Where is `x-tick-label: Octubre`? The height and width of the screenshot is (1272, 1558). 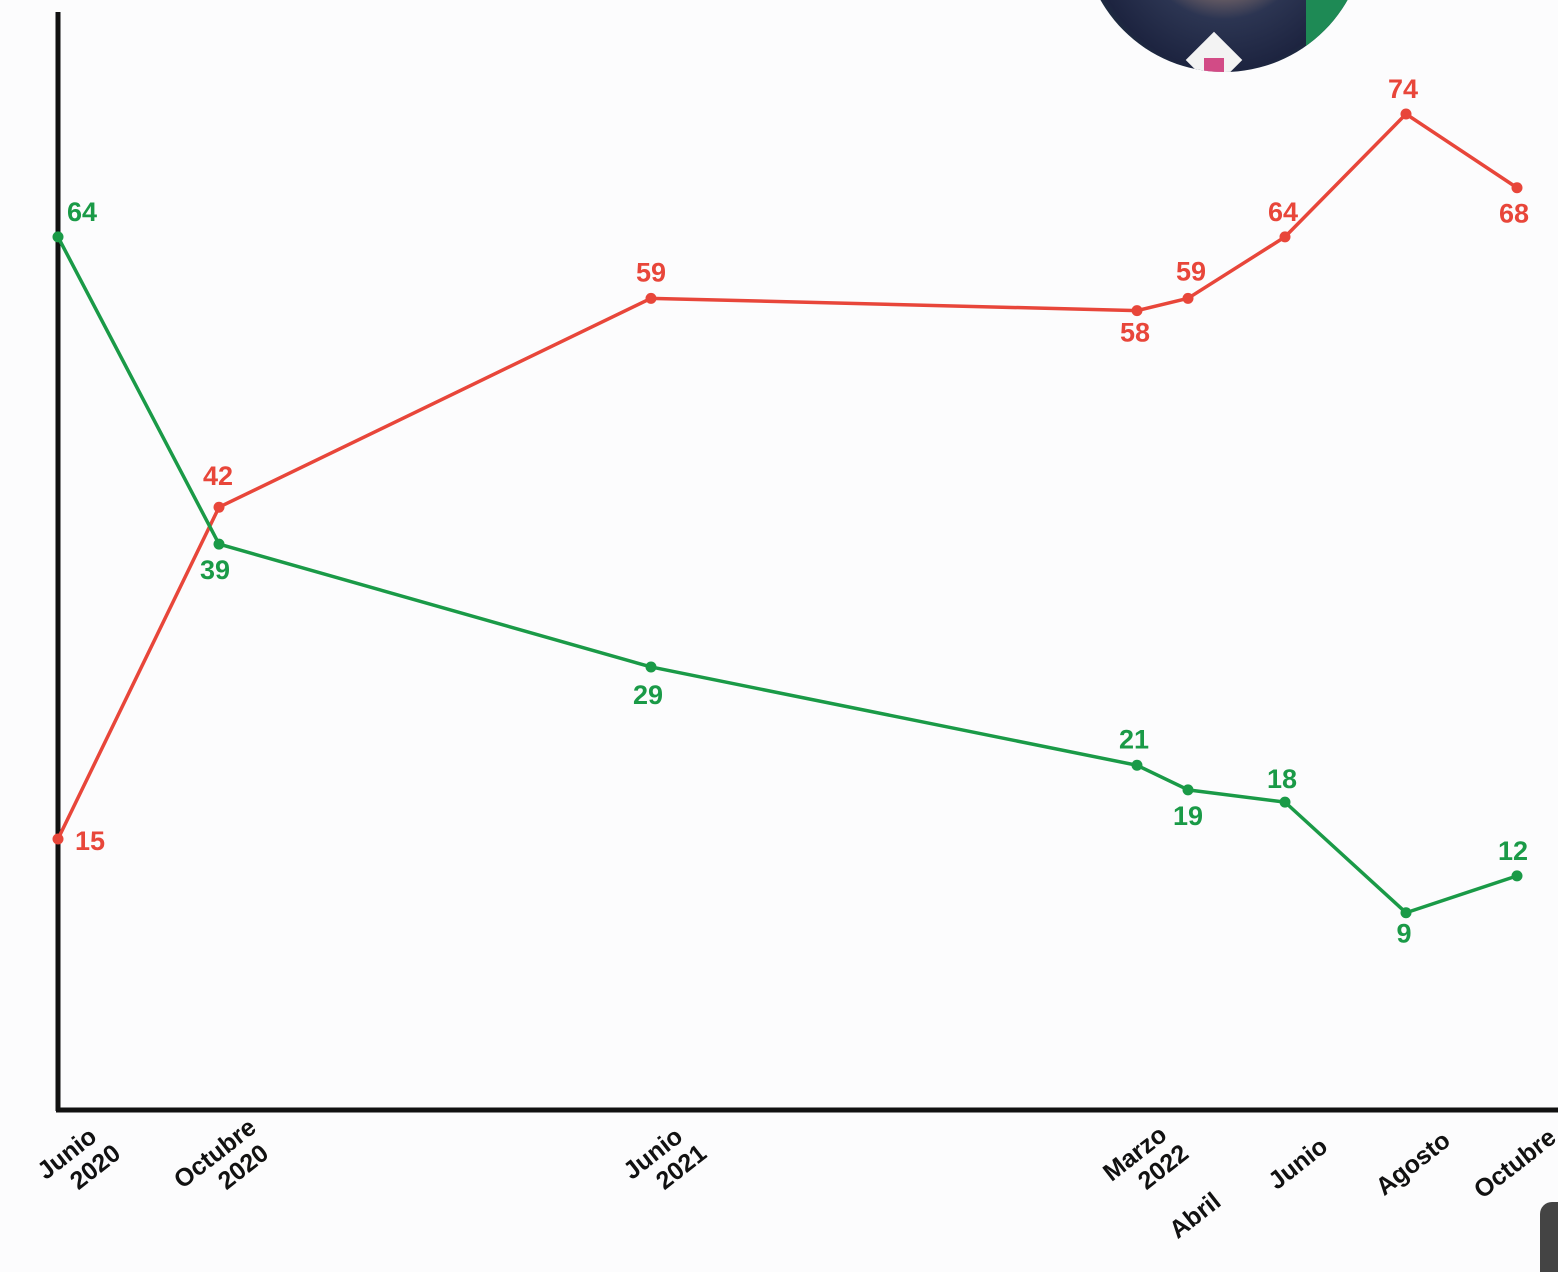
x-tick-label: Octubre is located at coordinates (1513, 1163).